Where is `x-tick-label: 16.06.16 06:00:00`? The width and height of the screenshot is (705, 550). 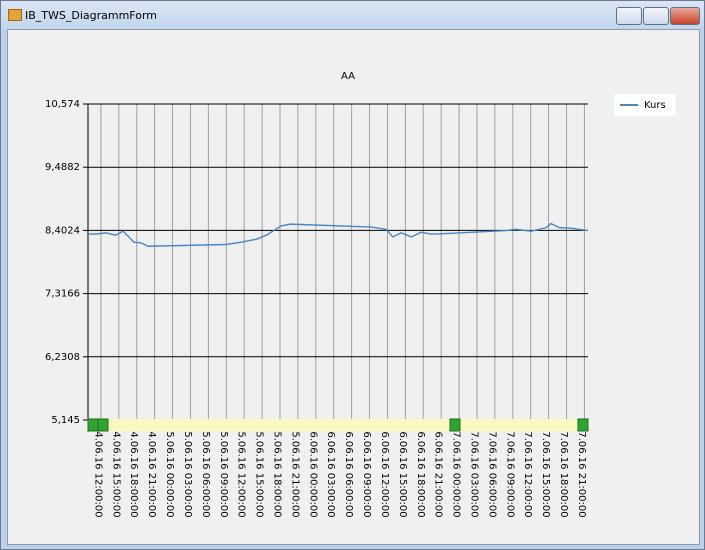
x-tick-label: 16.06.16 06:00:00 is located at coordinates (348, 471).